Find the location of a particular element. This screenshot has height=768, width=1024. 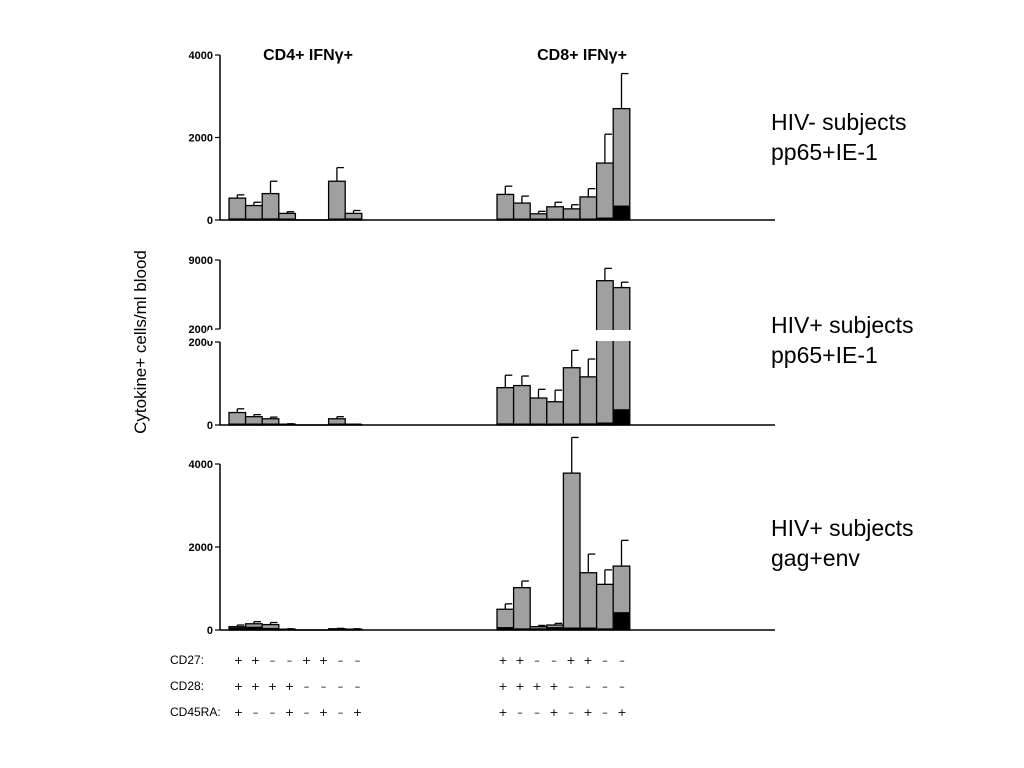

axis-break-gap is located at coordinates (423, 335).